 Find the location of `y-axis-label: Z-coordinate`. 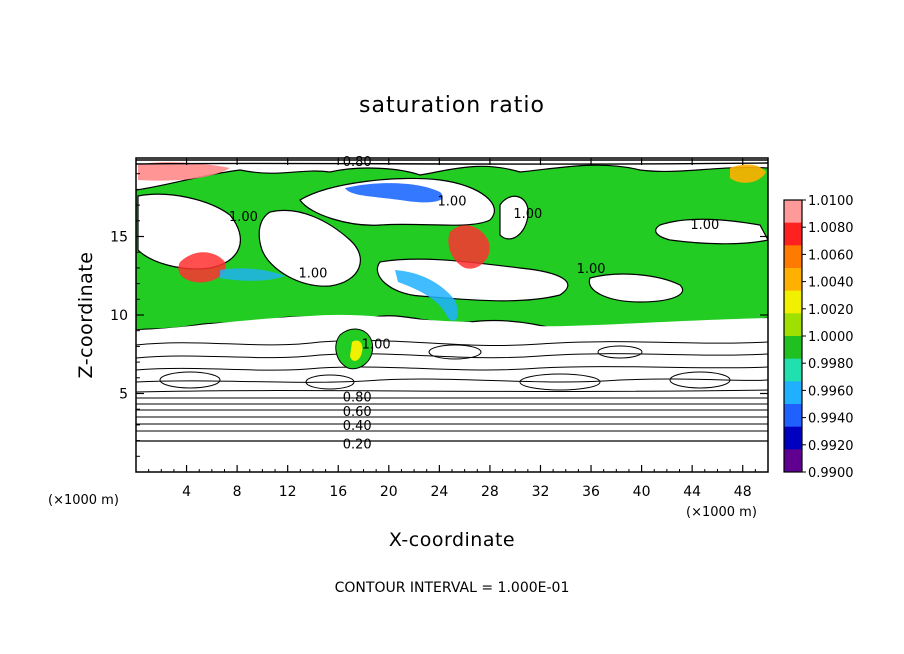

y-axis-label: Z-coordinate is located at coordinates (86, 315).